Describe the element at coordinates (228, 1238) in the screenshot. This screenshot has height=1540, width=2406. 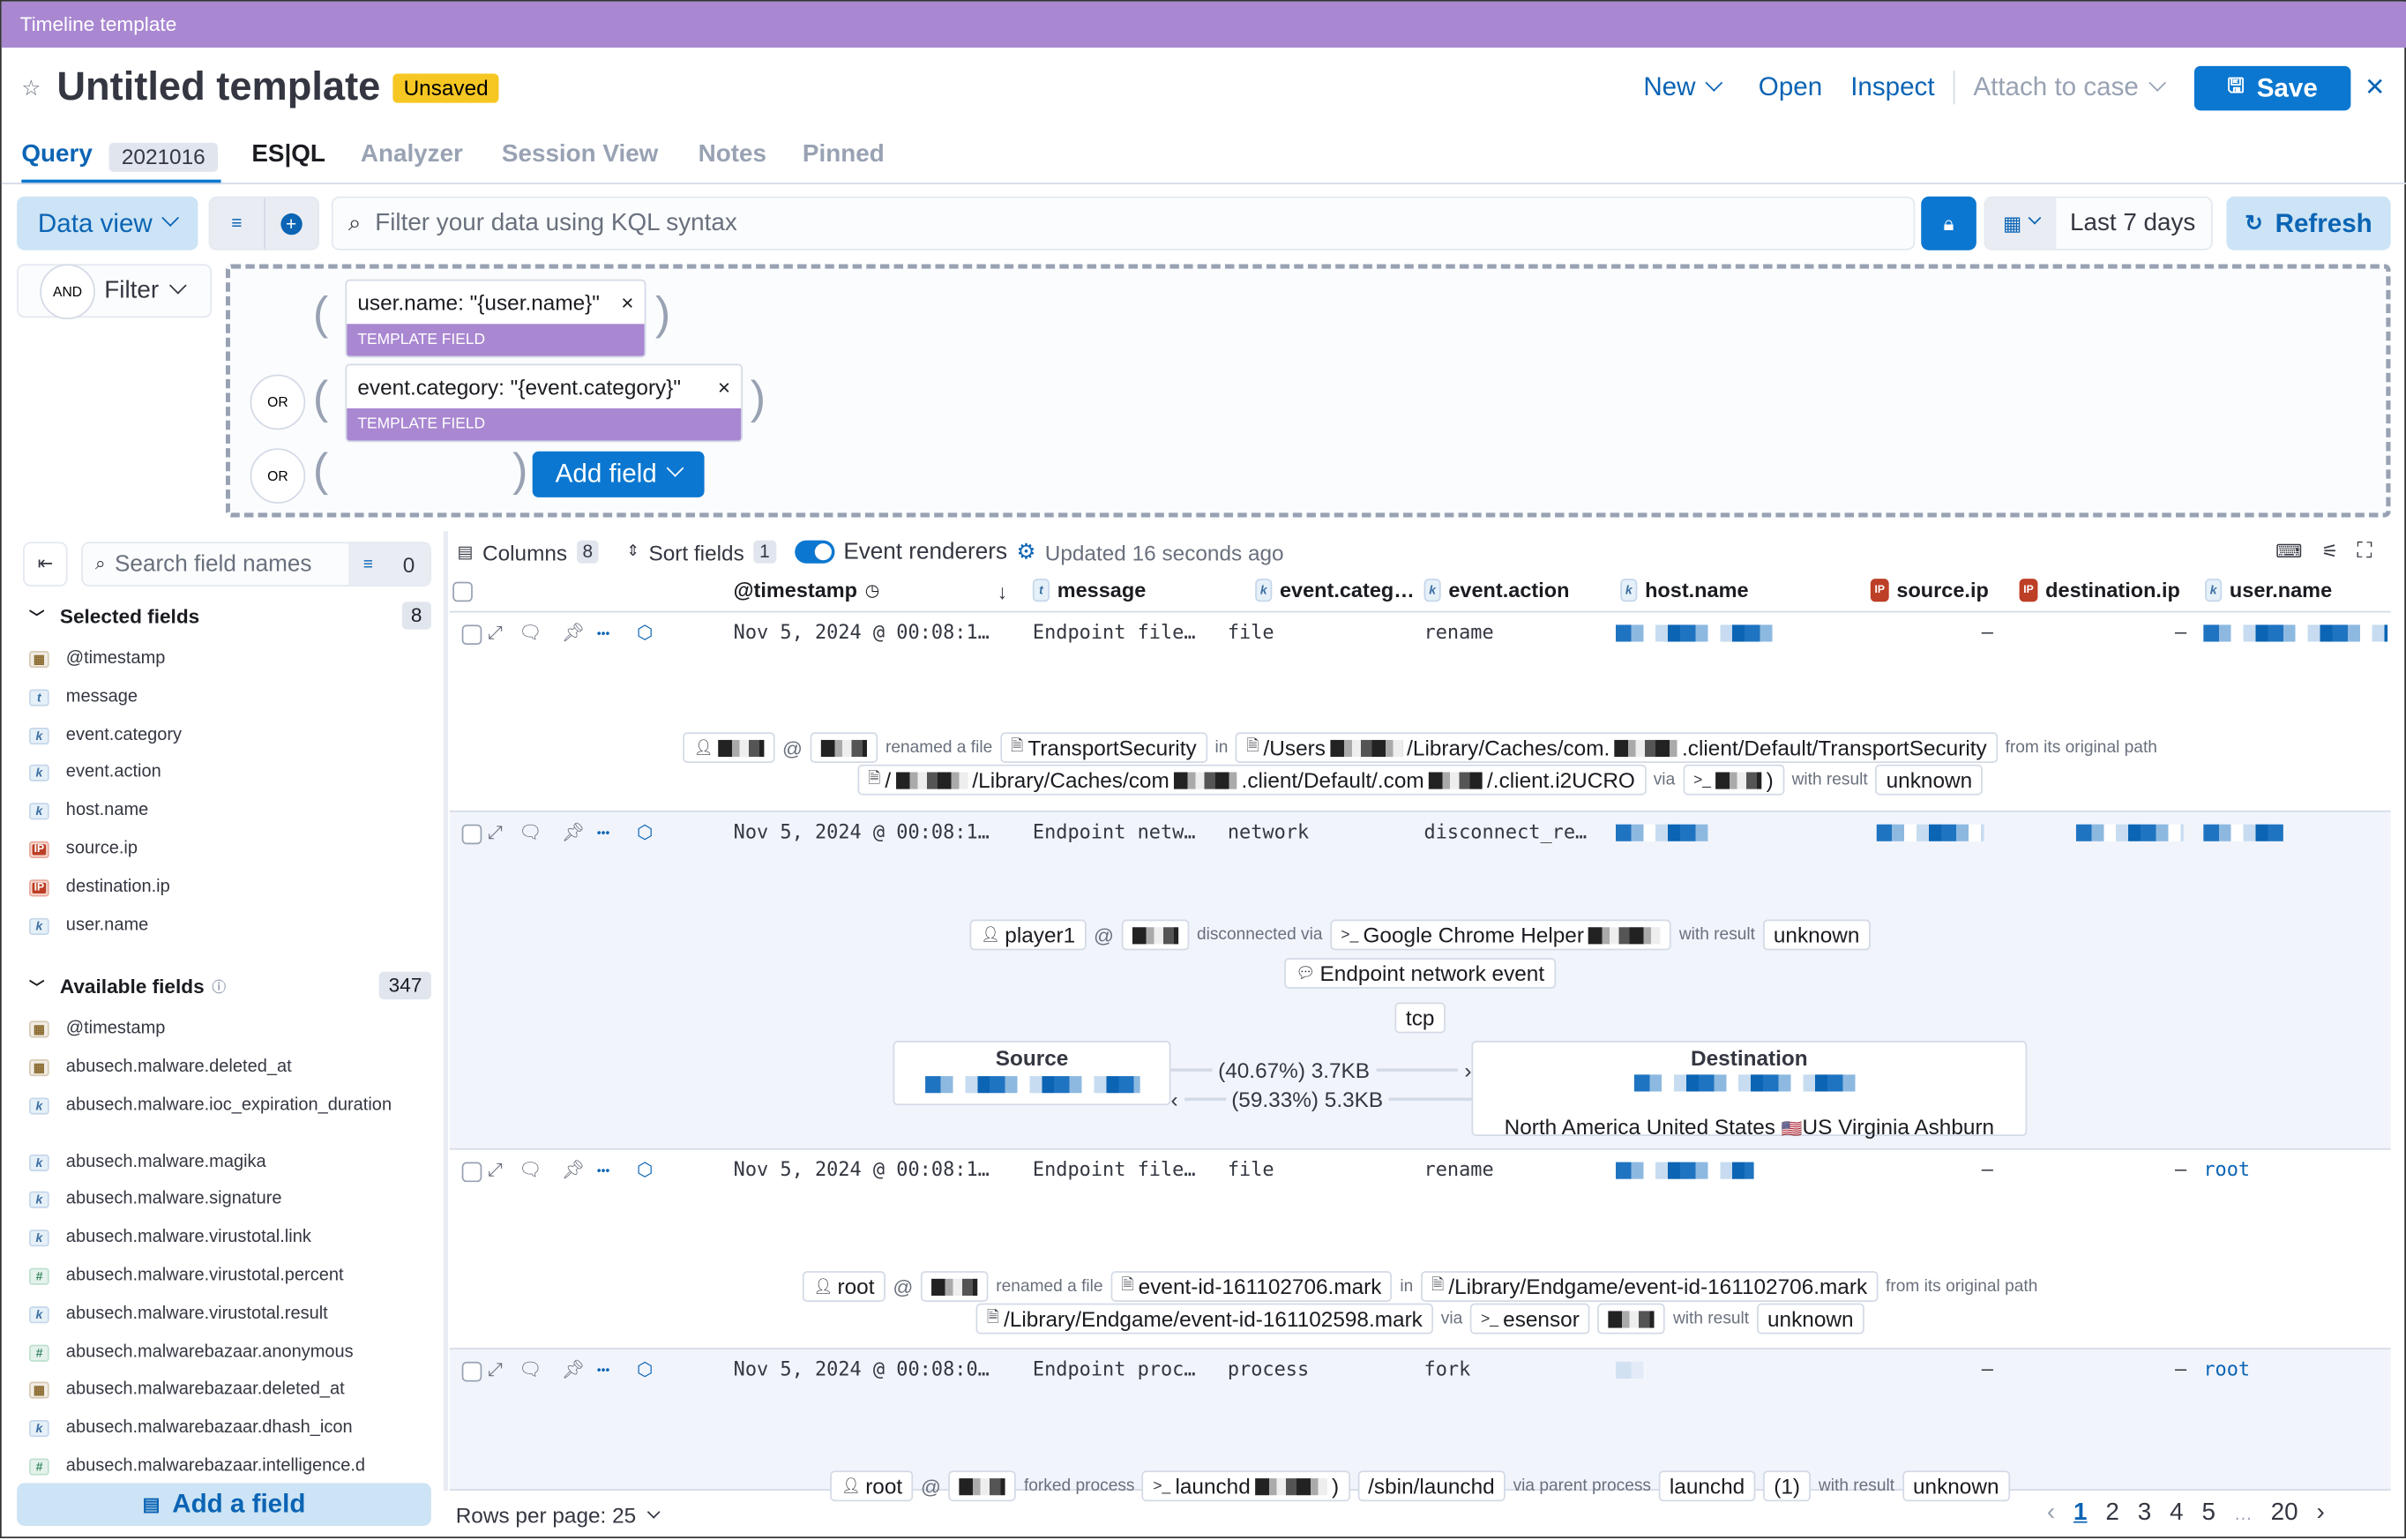
I see `field-list-item: k abusech.malware.virustotal.link` at that location.